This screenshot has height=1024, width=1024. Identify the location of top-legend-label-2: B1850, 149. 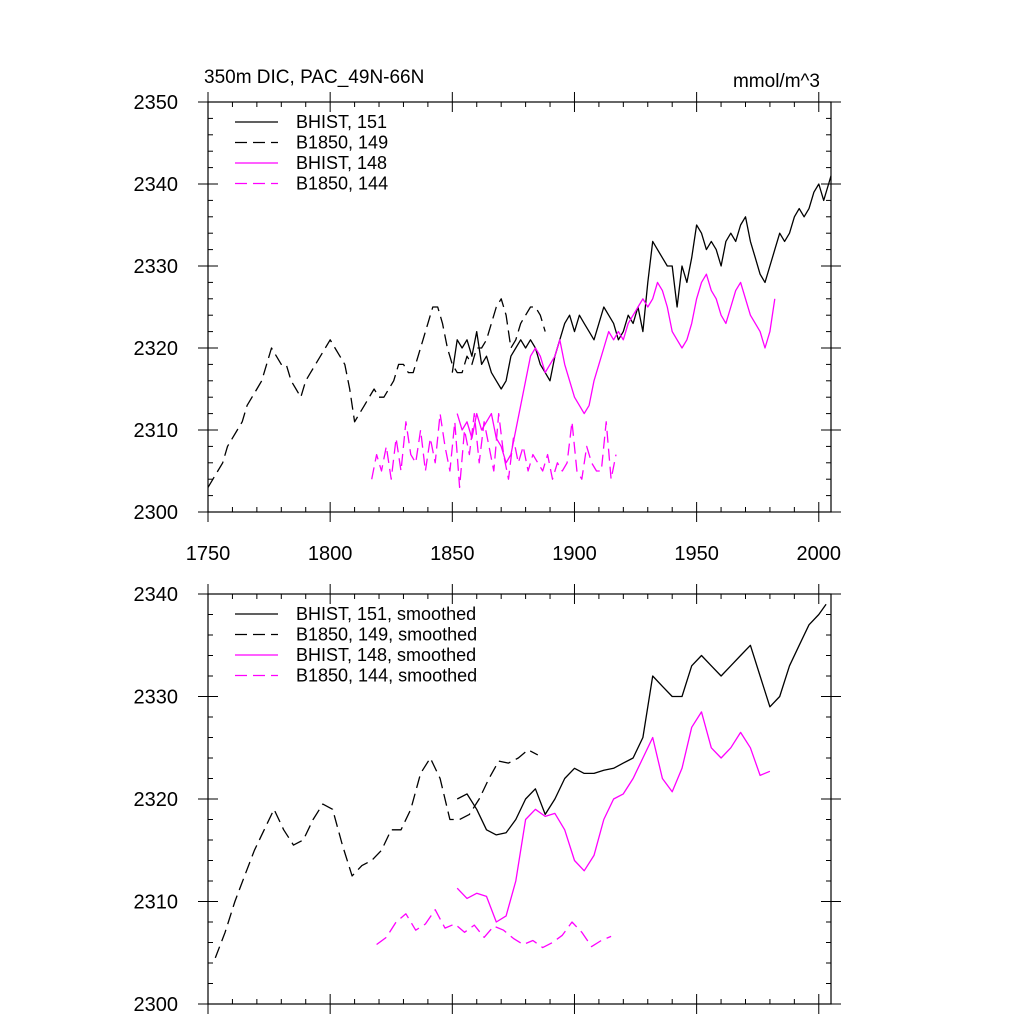
(342, 143).